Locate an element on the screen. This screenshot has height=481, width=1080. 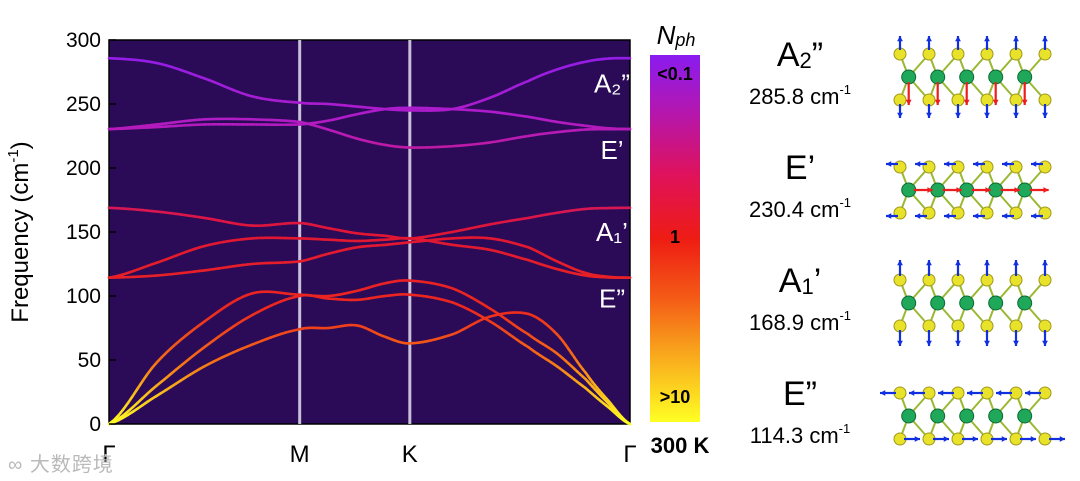
colorbar-gradient is located at coordinates (675, 238).